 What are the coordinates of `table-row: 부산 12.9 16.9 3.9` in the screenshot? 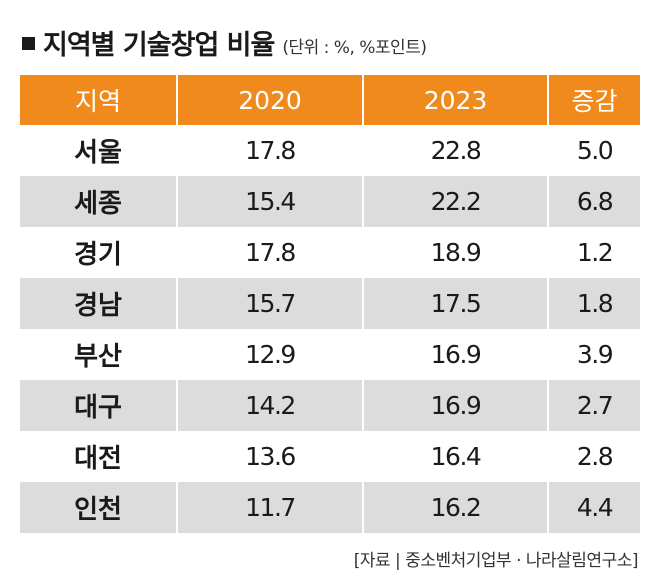 It's located at (330, 354).